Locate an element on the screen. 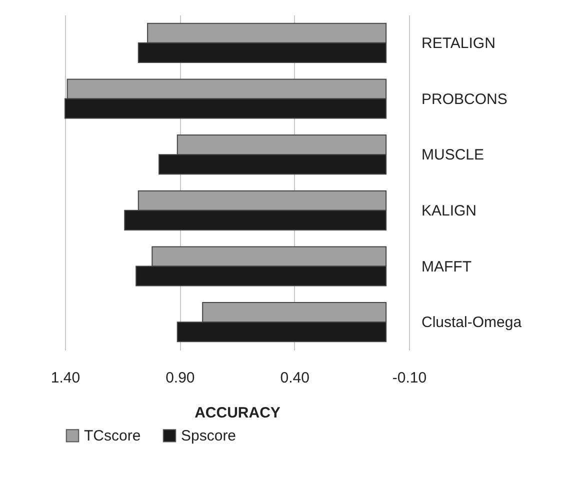  y-tick-label: PROBCONS is located at coordinates (465, 99).